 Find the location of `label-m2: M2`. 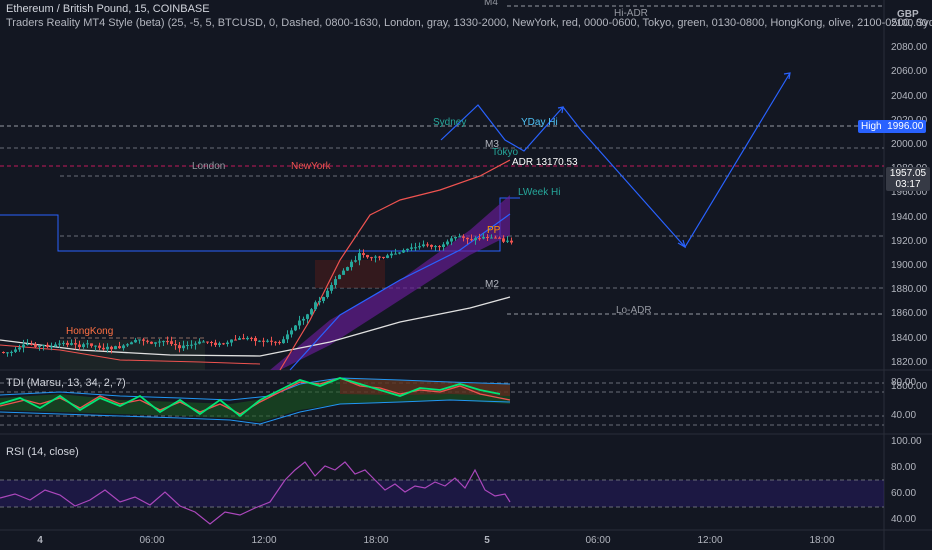

label-m2: M2 is located at coordinates (492, 284).